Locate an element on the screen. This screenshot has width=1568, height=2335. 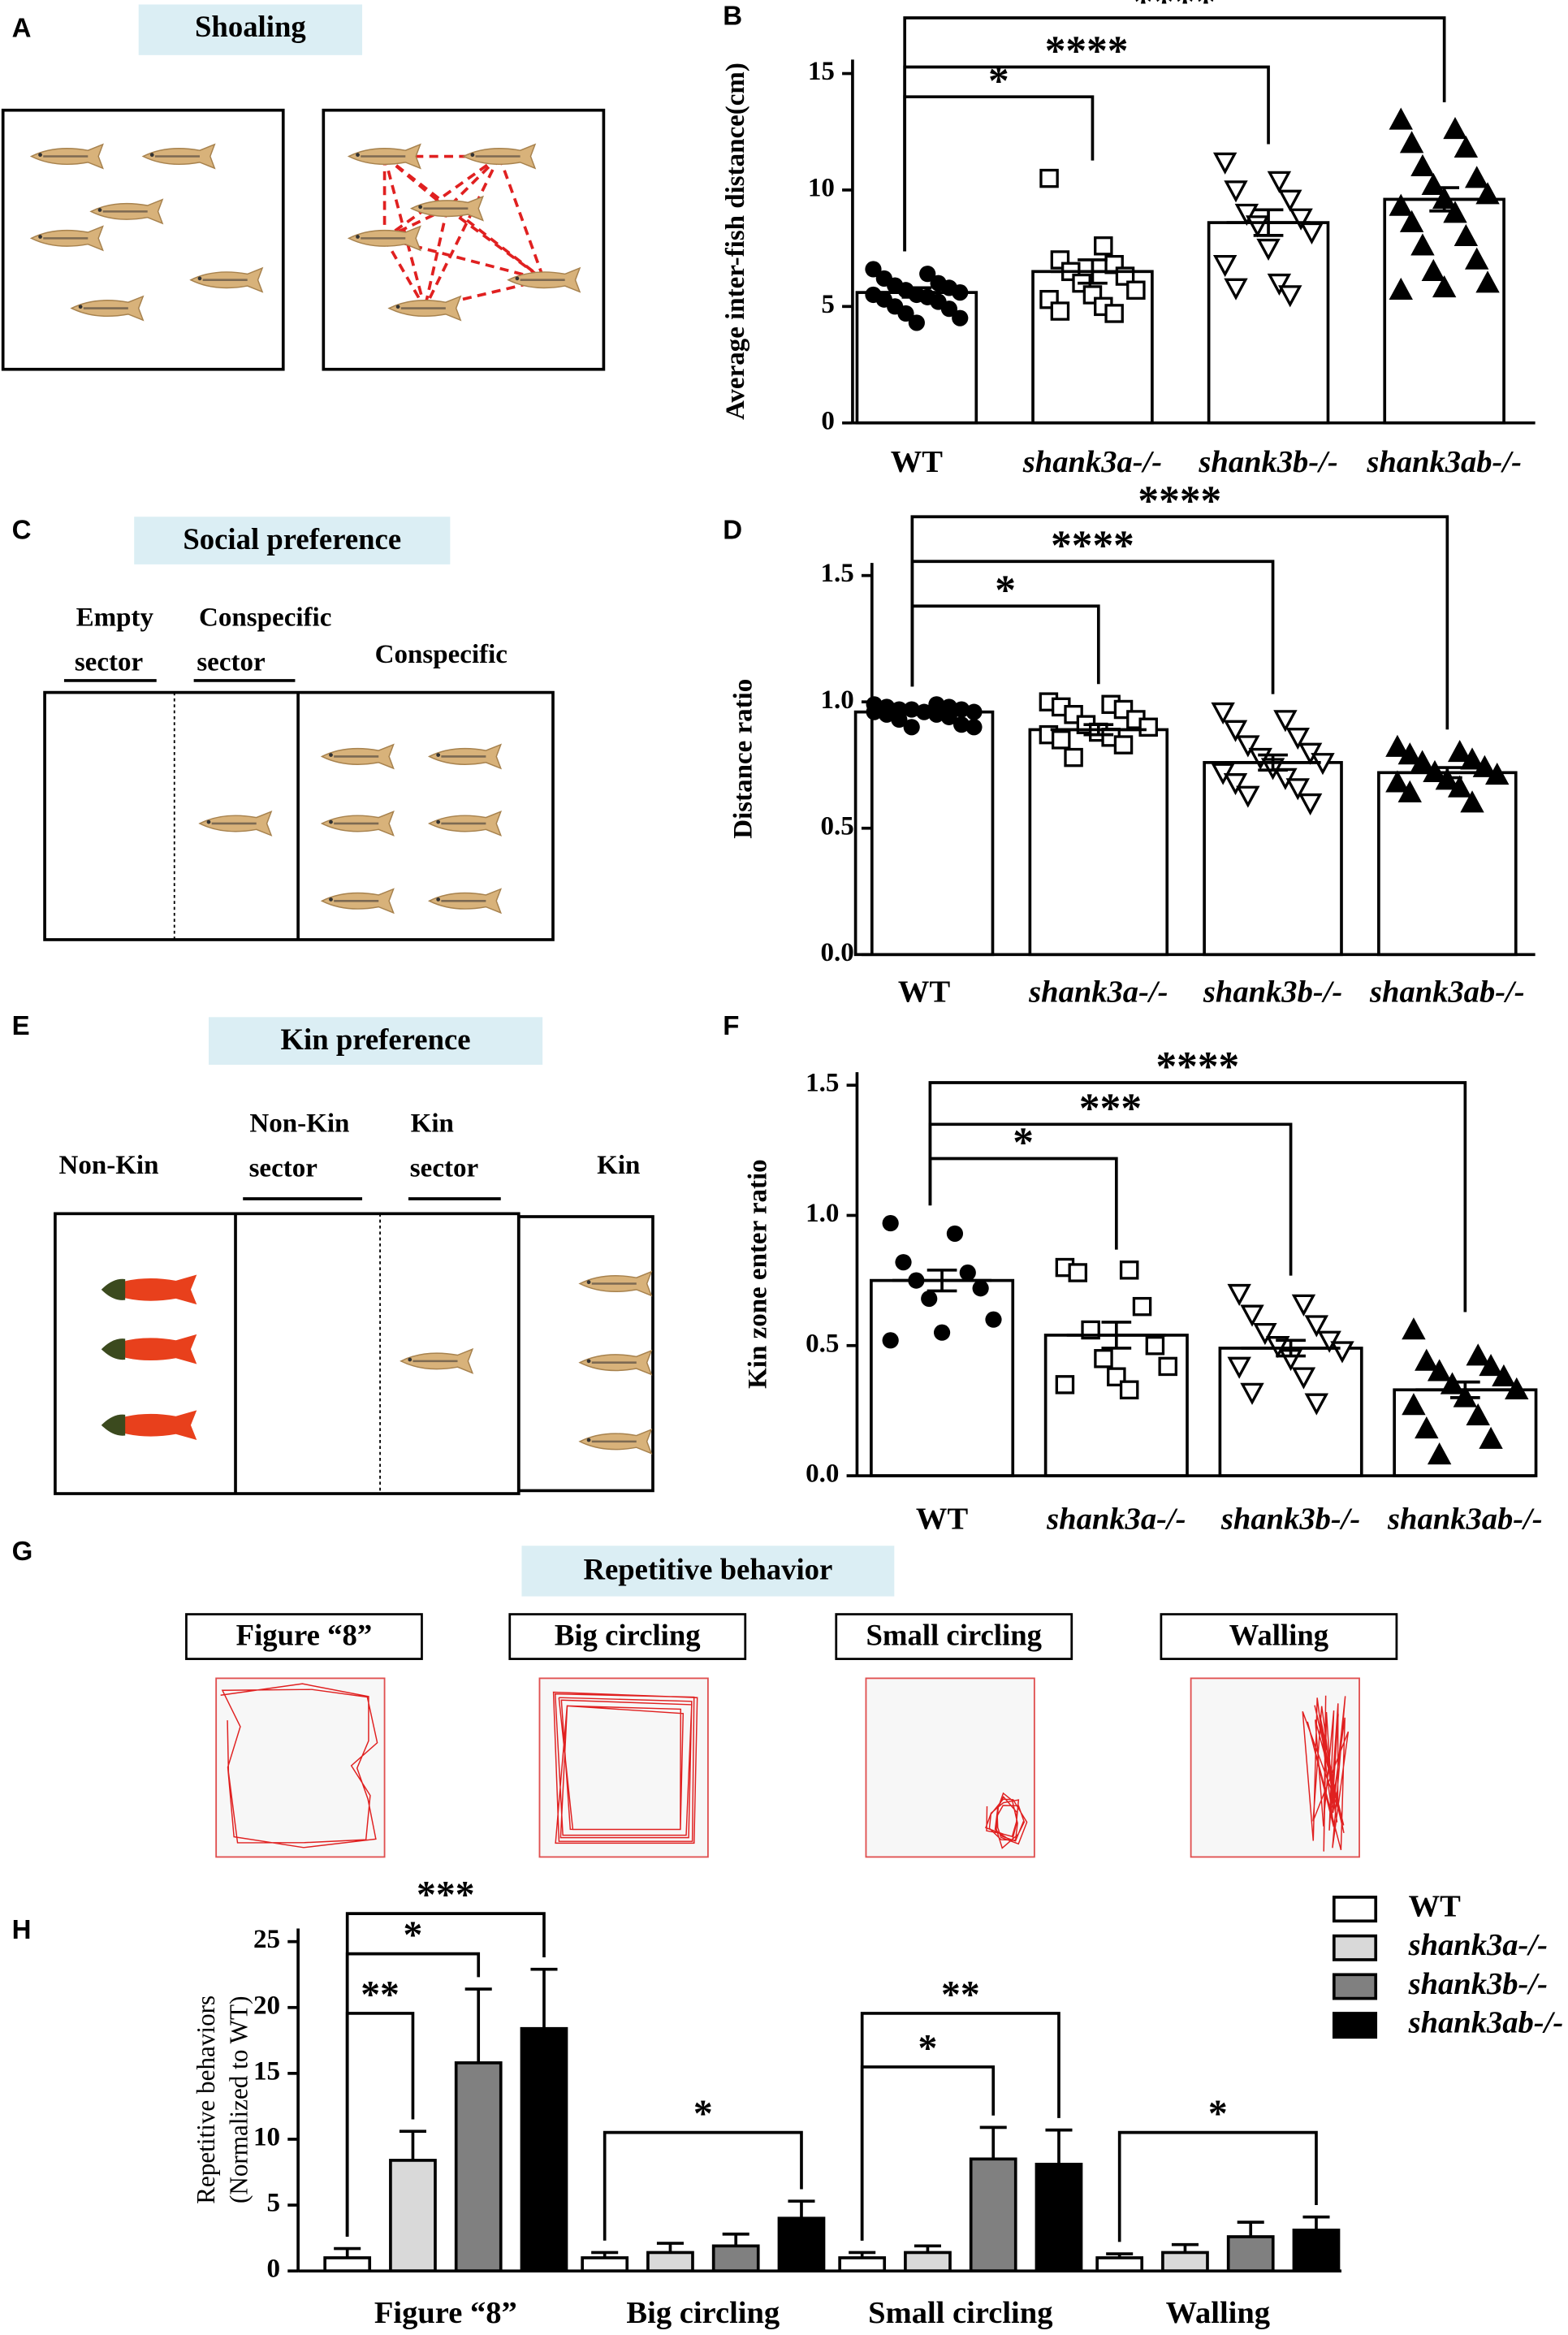
significance-label: **** is located at coordinates (1174, 12).